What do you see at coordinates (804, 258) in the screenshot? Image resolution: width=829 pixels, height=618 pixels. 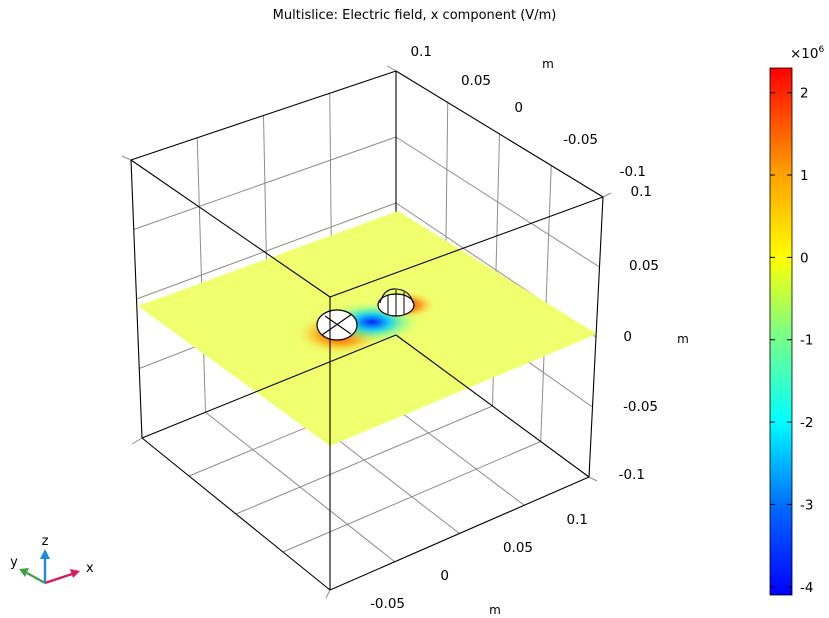 I see `colorbar-tick-label: 0` at bounding box center [804, 258].